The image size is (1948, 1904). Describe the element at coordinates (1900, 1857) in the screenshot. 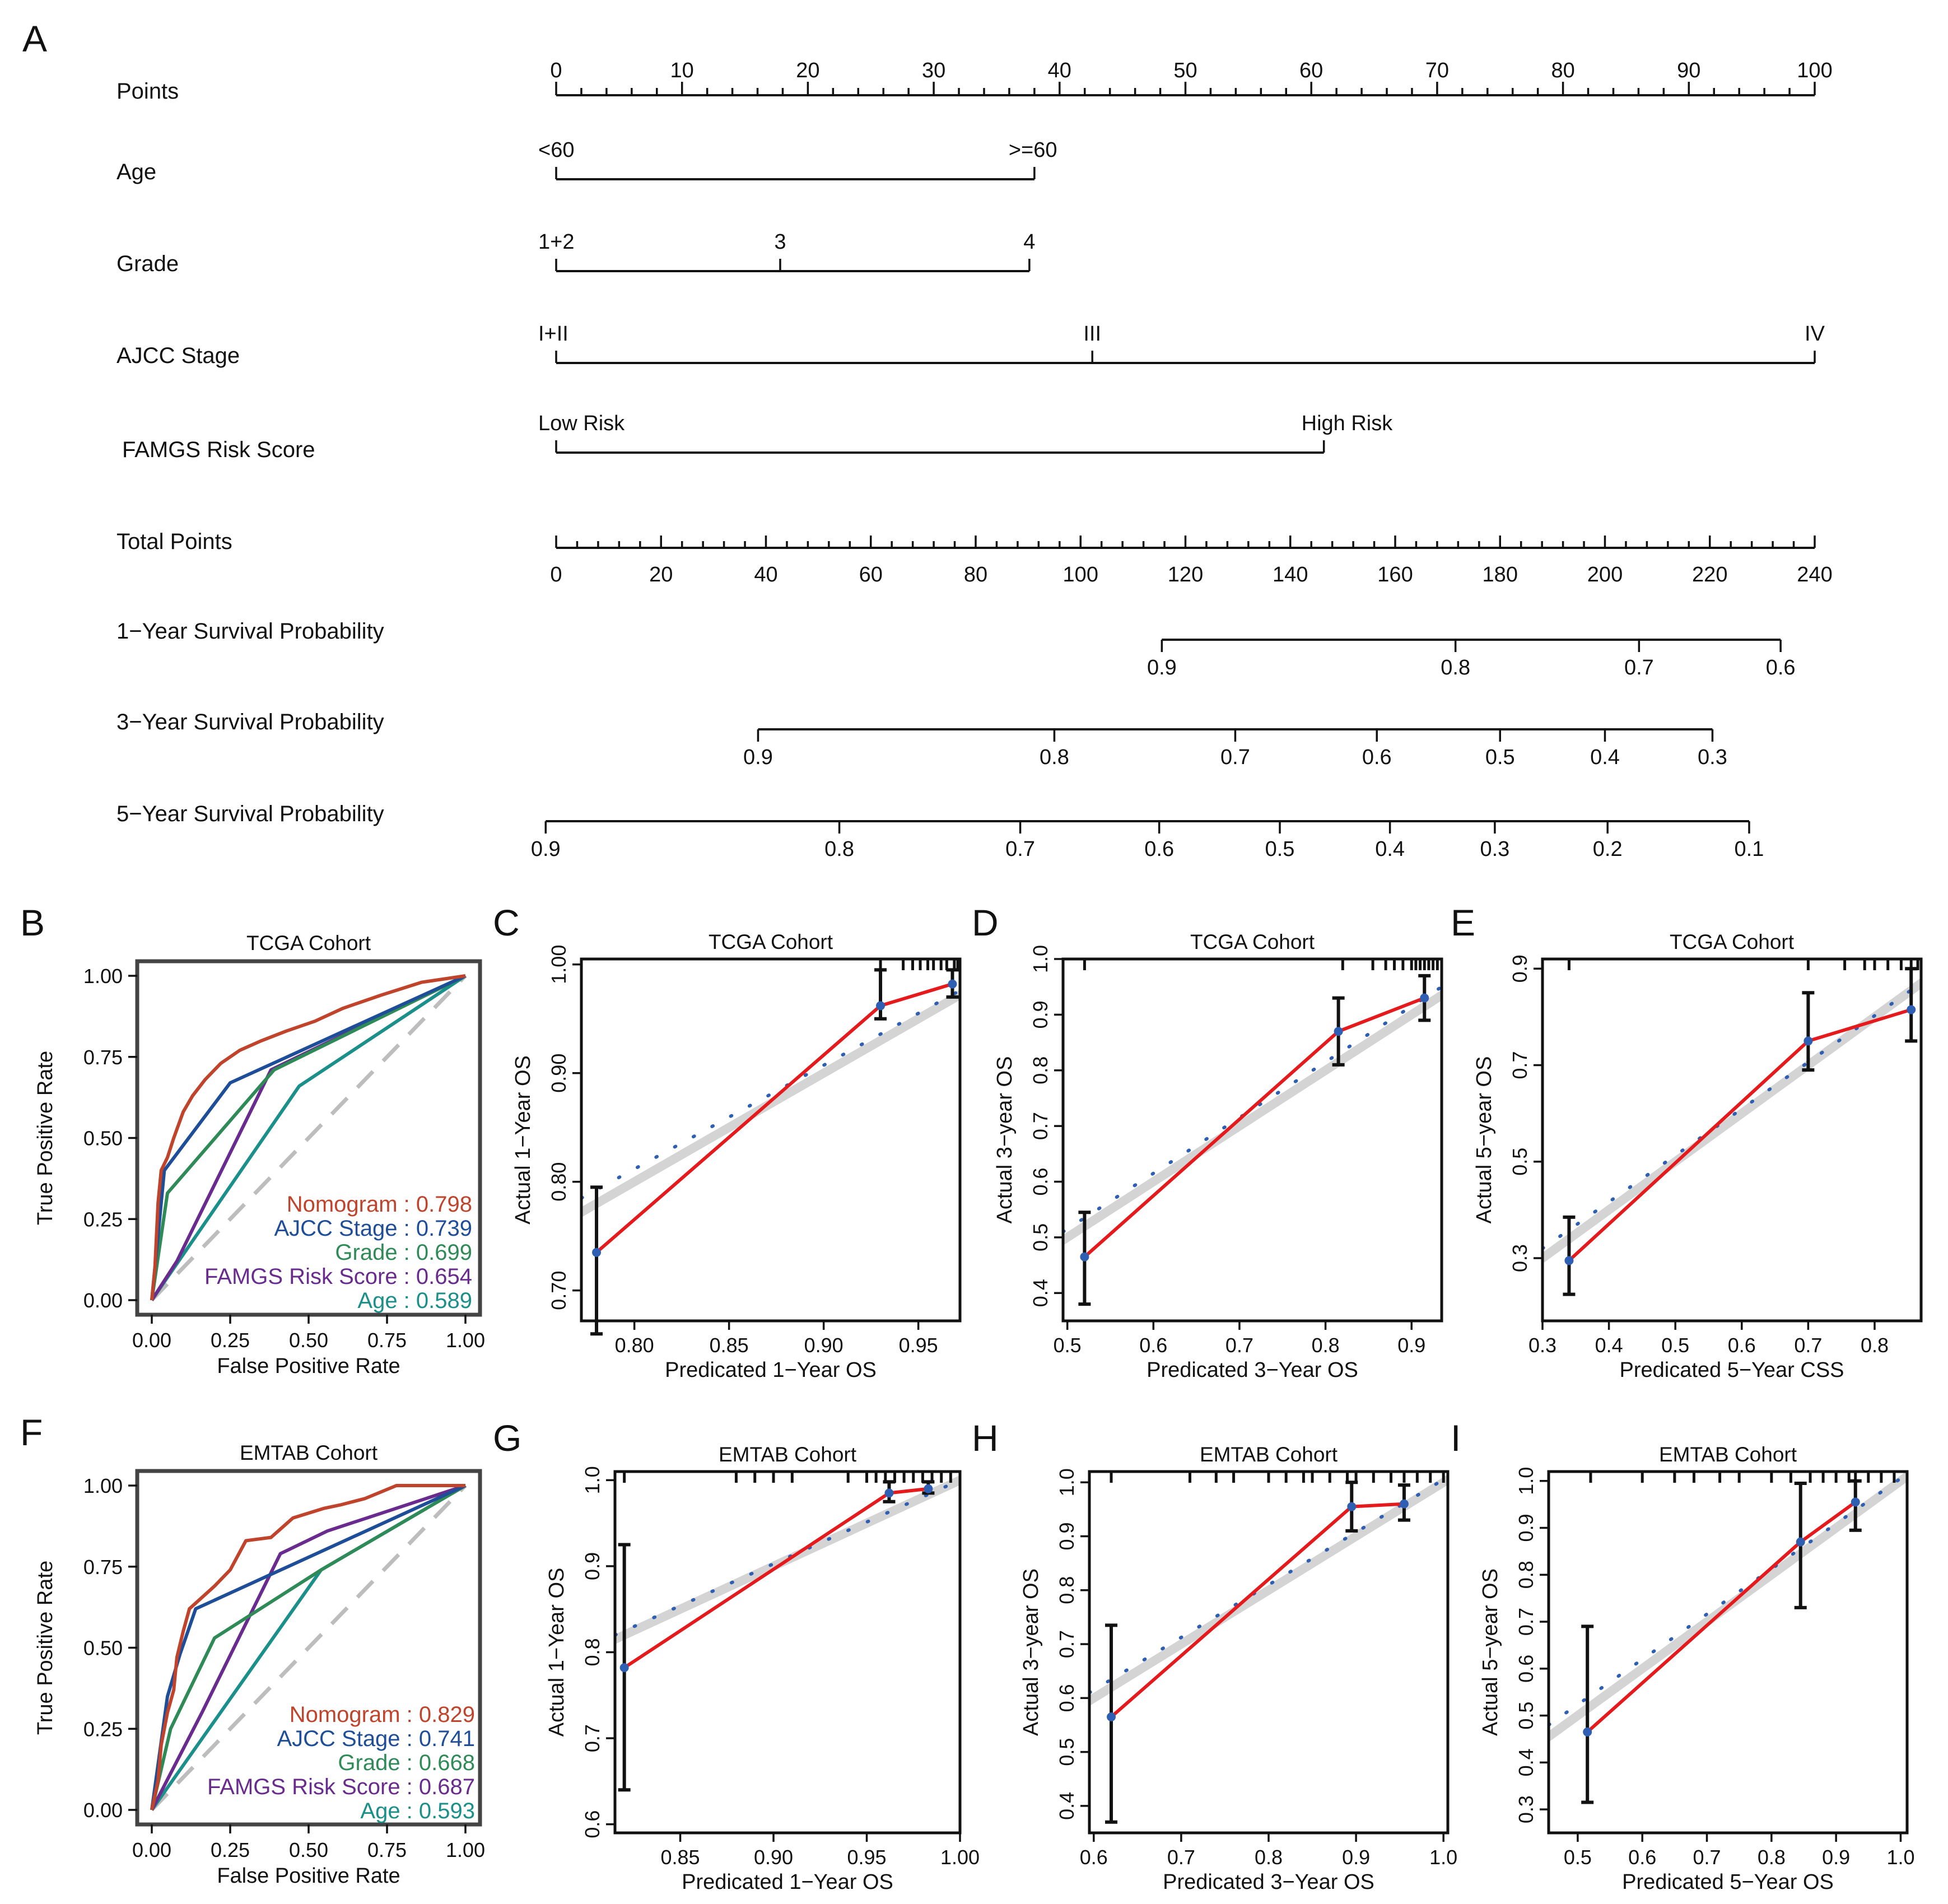

I see `x-tick-label: 1.0` at that location.